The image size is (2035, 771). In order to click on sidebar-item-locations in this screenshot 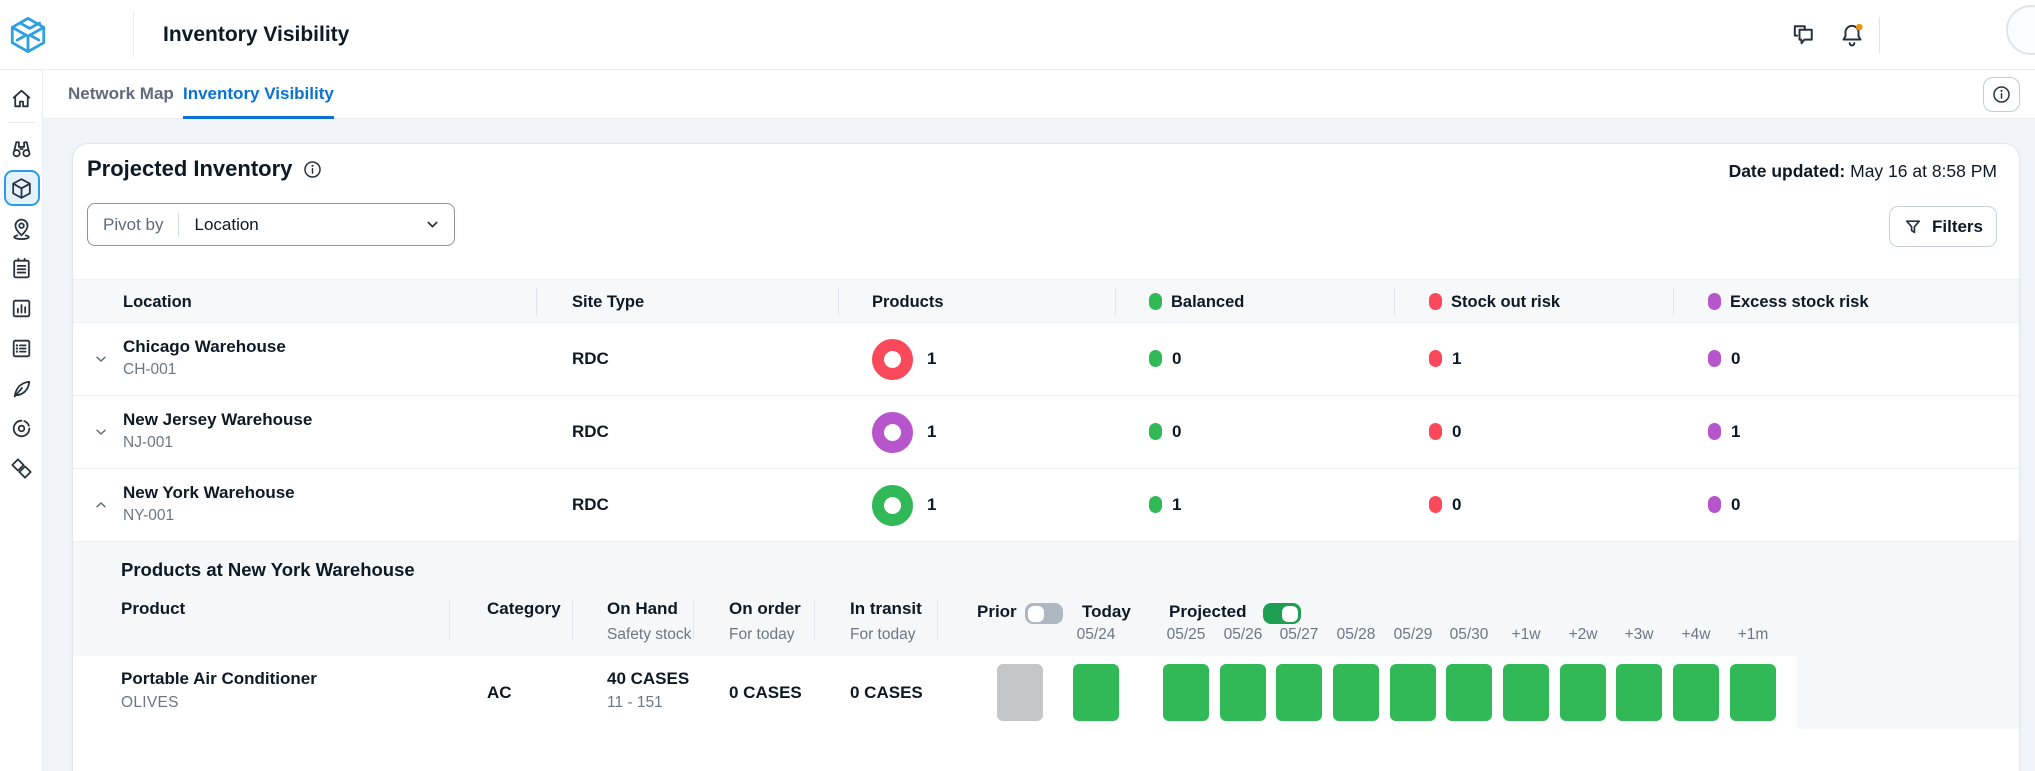, I will do `click(22, 228)`.